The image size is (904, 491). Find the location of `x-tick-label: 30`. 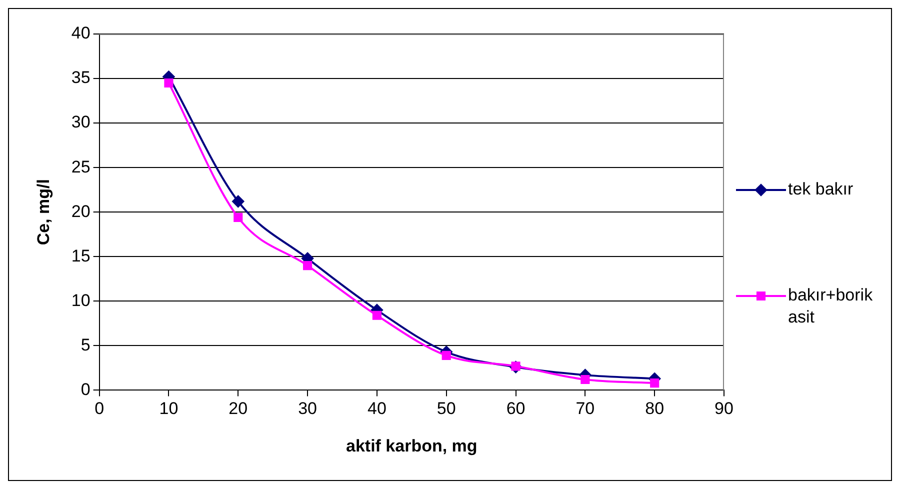

x-tick-label: 30 is located at coordinates (307, 408).